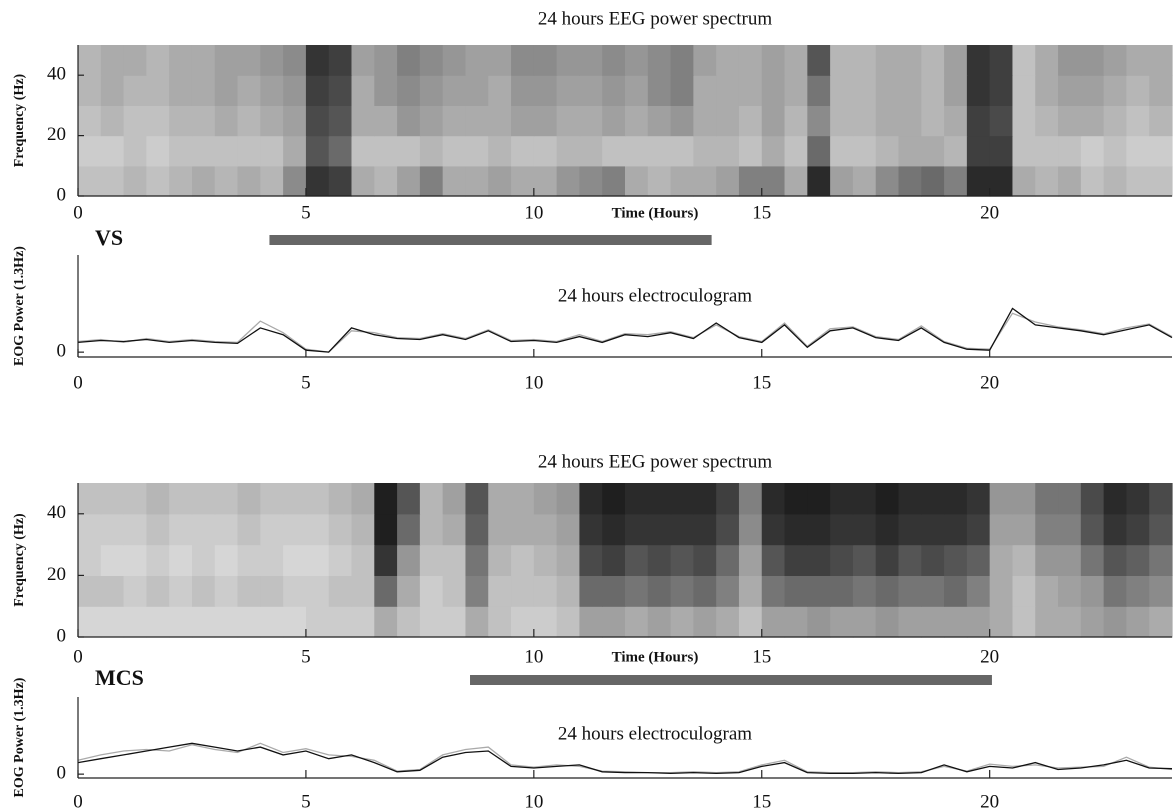  I want to click on y-axis-label: EOG Power (1.3Hz), so click(19, 737).